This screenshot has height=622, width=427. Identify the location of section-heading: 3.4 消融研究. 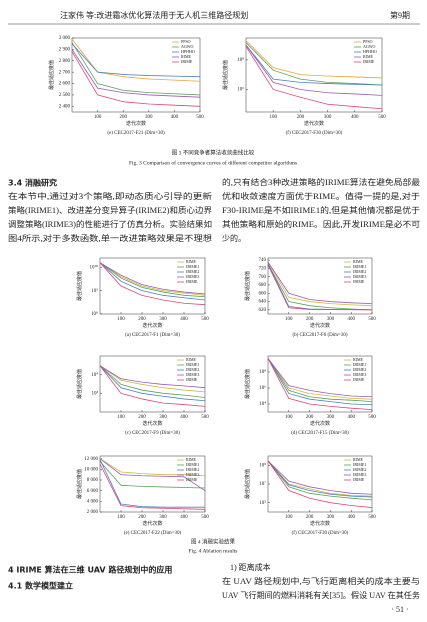
(32, 183).